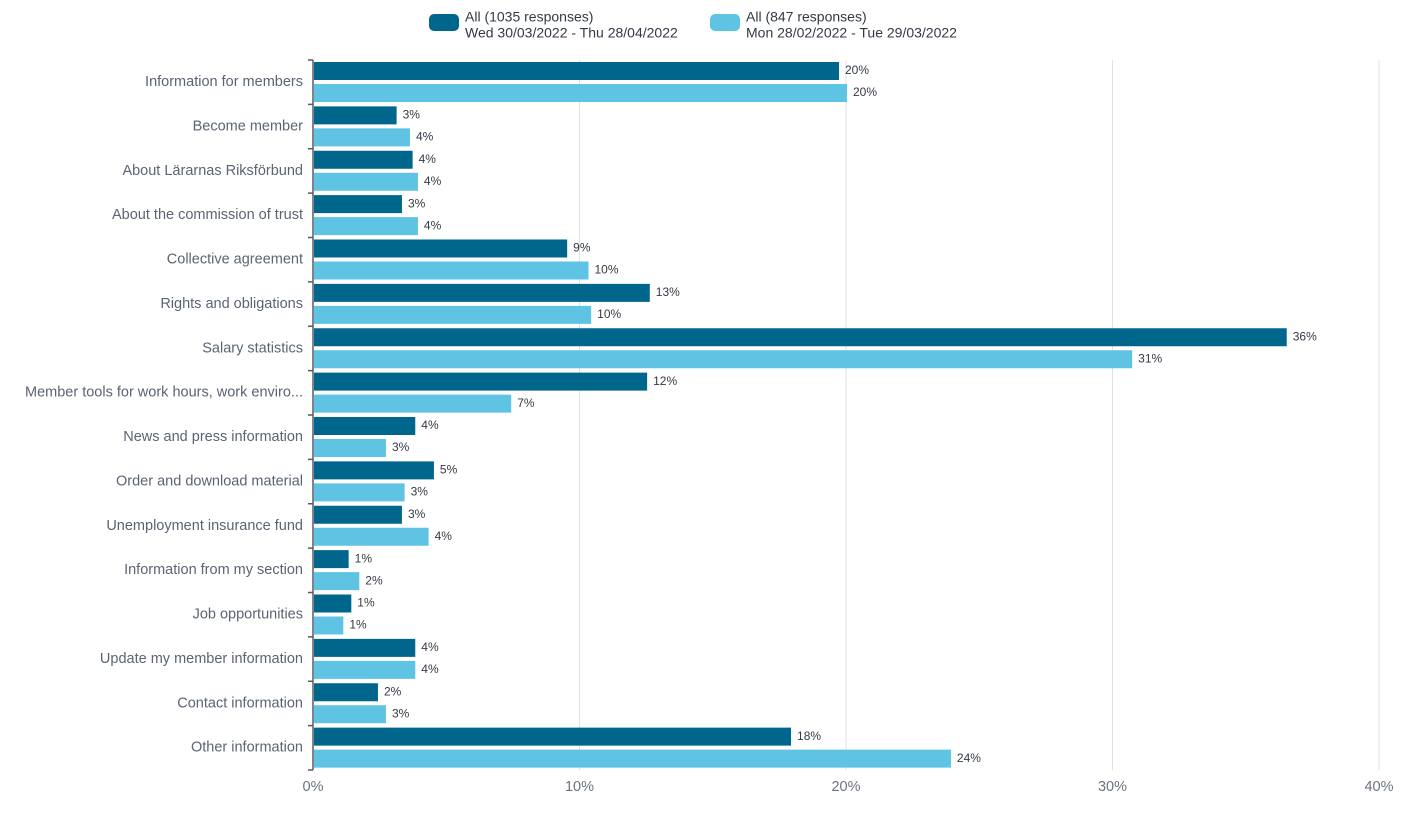 This screenshot has height=824, width=1403. Describe the element at coordinates (213, 570) in the screenshot. I see `category-label: Information from my section` at that location.